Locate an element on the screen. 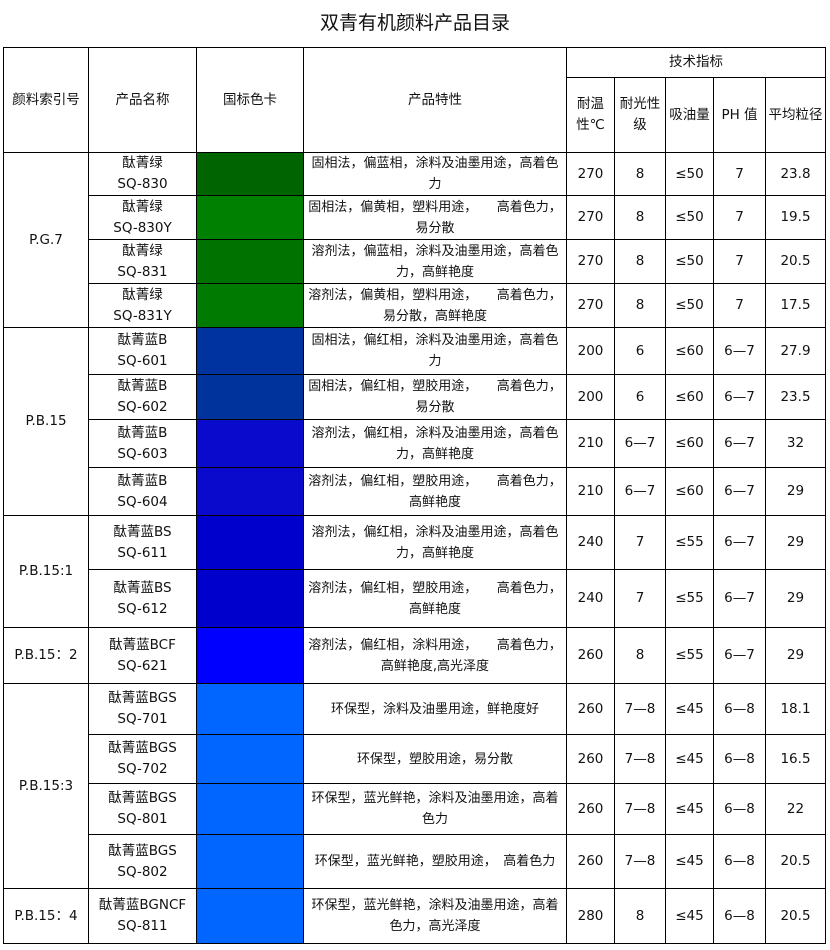 The width and height of the screenshot is (830, 950). pigment-index: P.G.7 is located at coordinates (46, 240).